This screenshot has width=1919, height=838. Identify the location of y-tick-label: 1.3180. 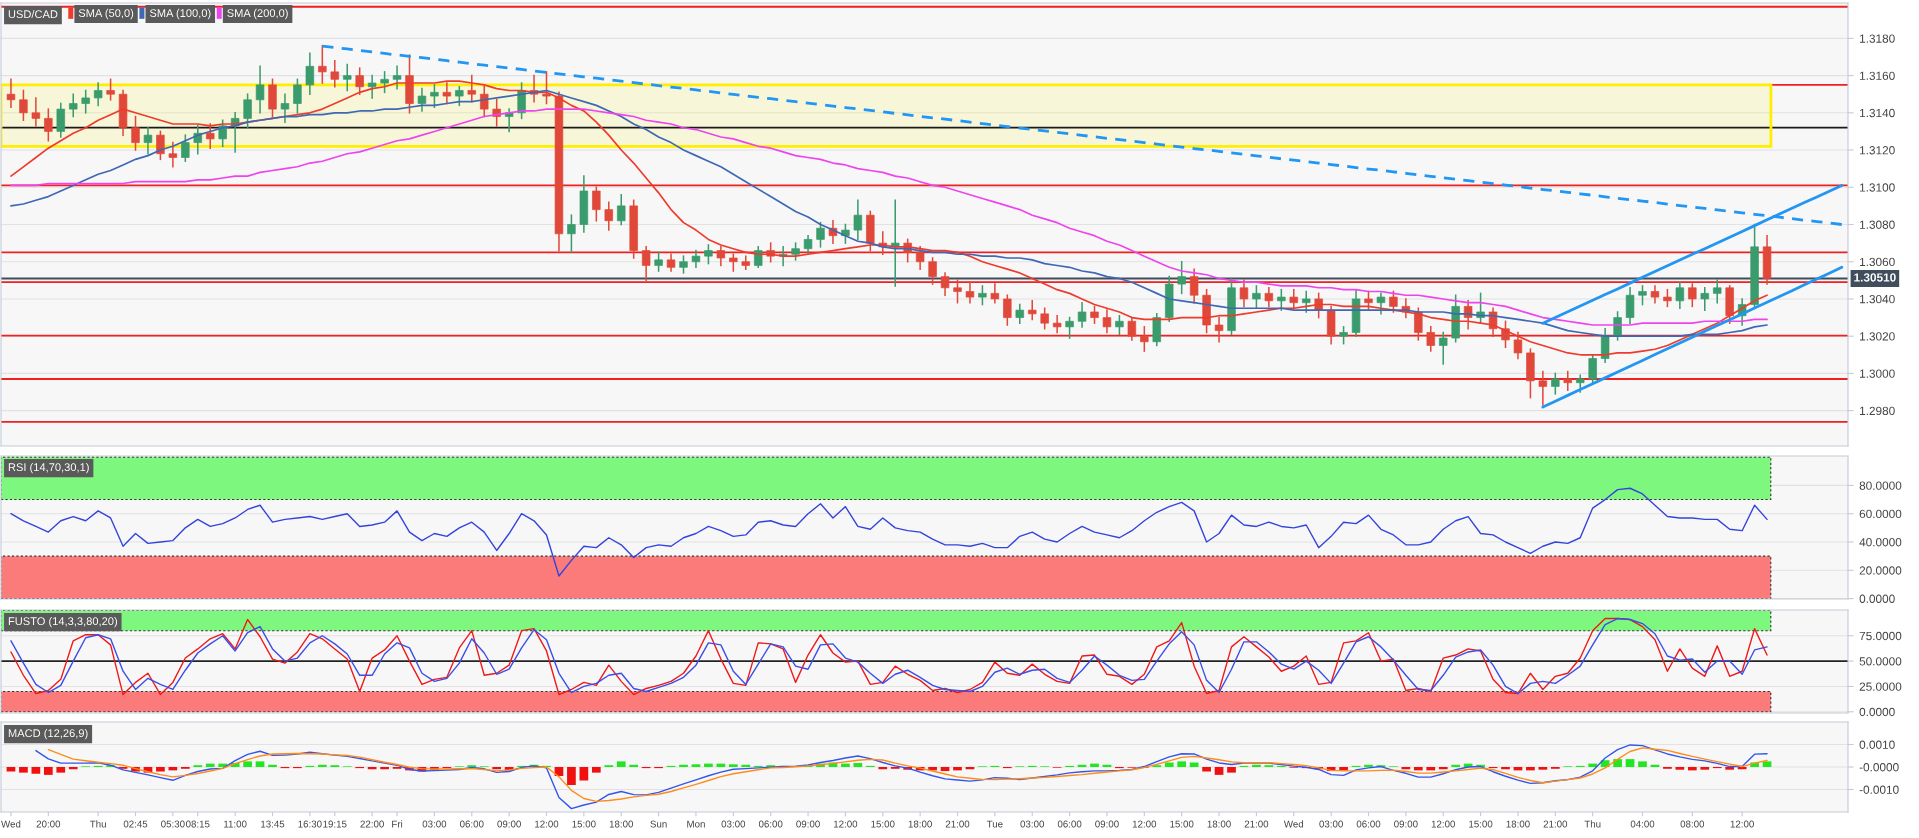
(1877, 38).